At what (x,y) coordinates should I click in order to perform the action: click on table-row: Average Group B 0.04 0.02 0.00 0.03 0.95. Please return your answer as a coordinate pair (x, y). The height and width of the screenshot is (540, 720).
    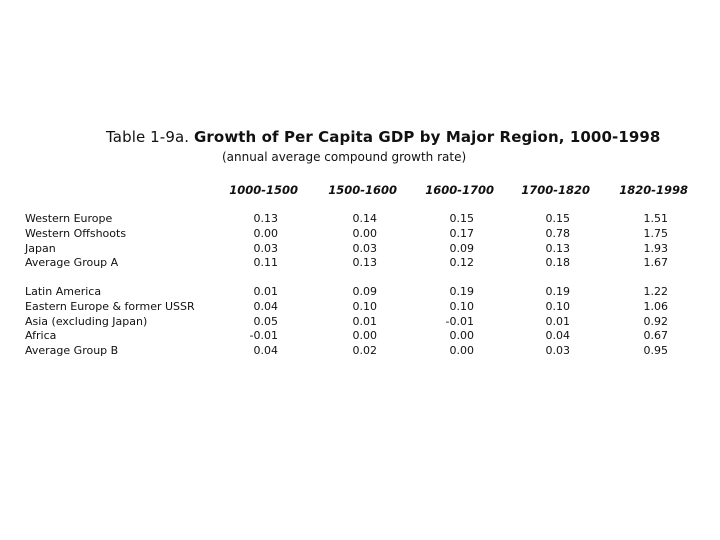
    Looking at the image, I should click on (360, 351).